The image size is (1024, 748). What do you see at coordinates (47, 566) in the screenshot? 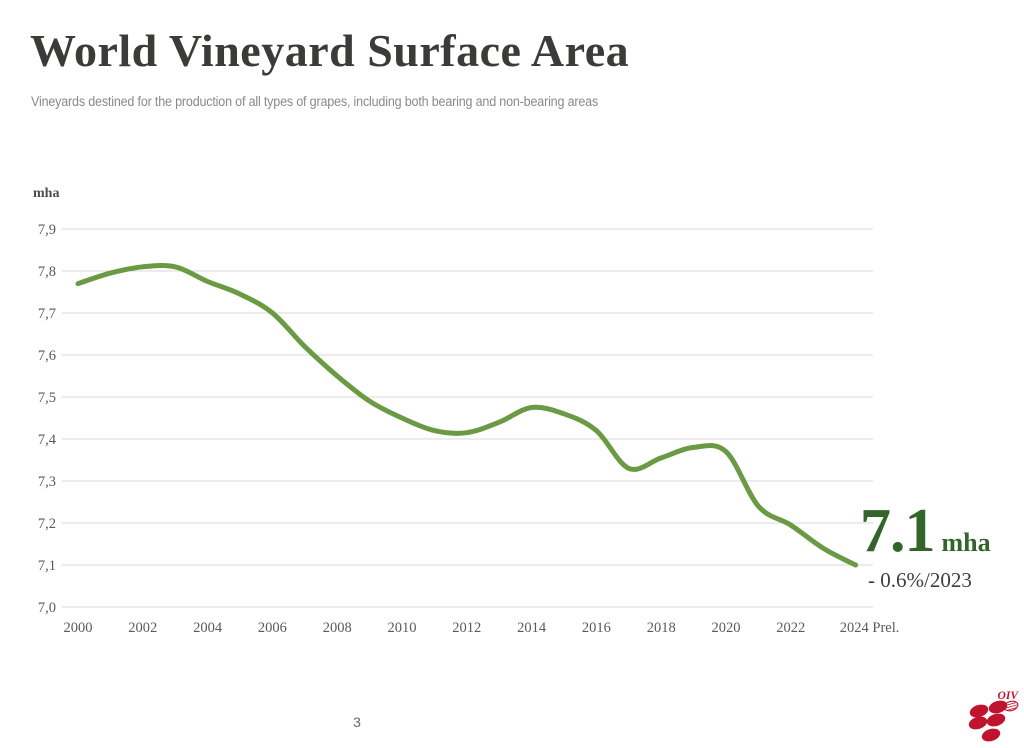
I see `y-axis-tick-label: 7,1` at bounding box center [47, 566].